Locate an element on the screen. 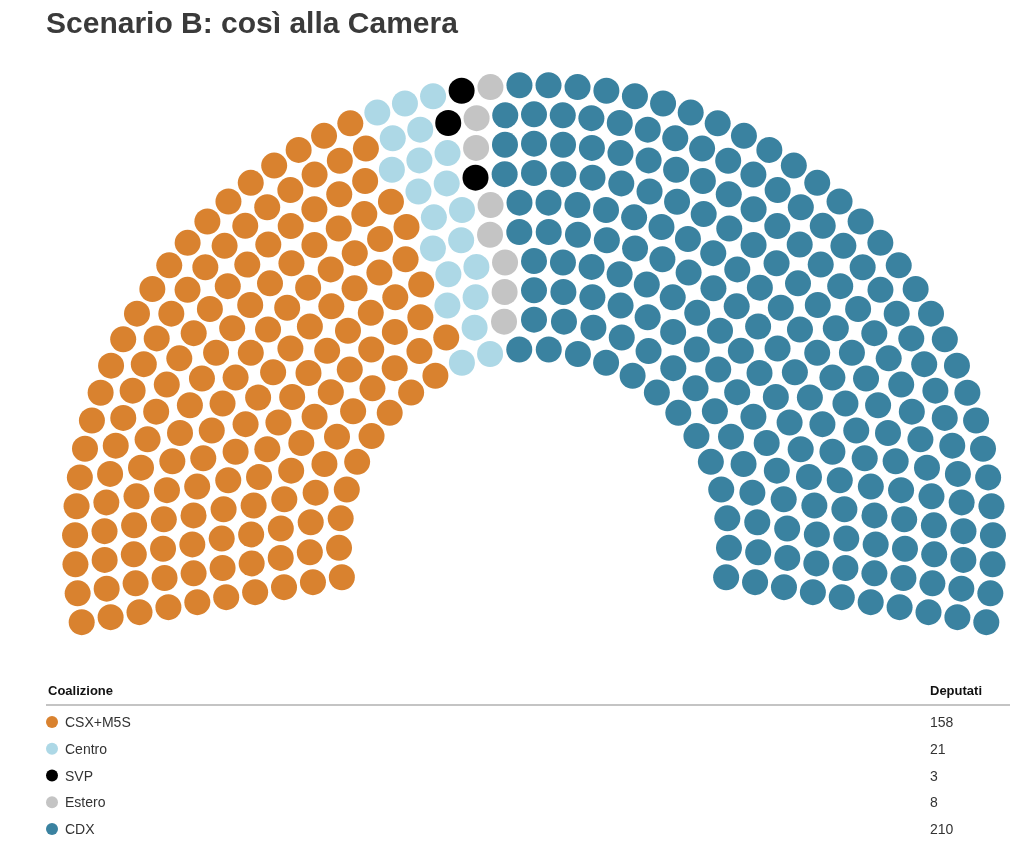 Image resolution: width=1024 pixels, height=861 pixels. category-label: CSX+M5S is located at coordinates (98, 722).